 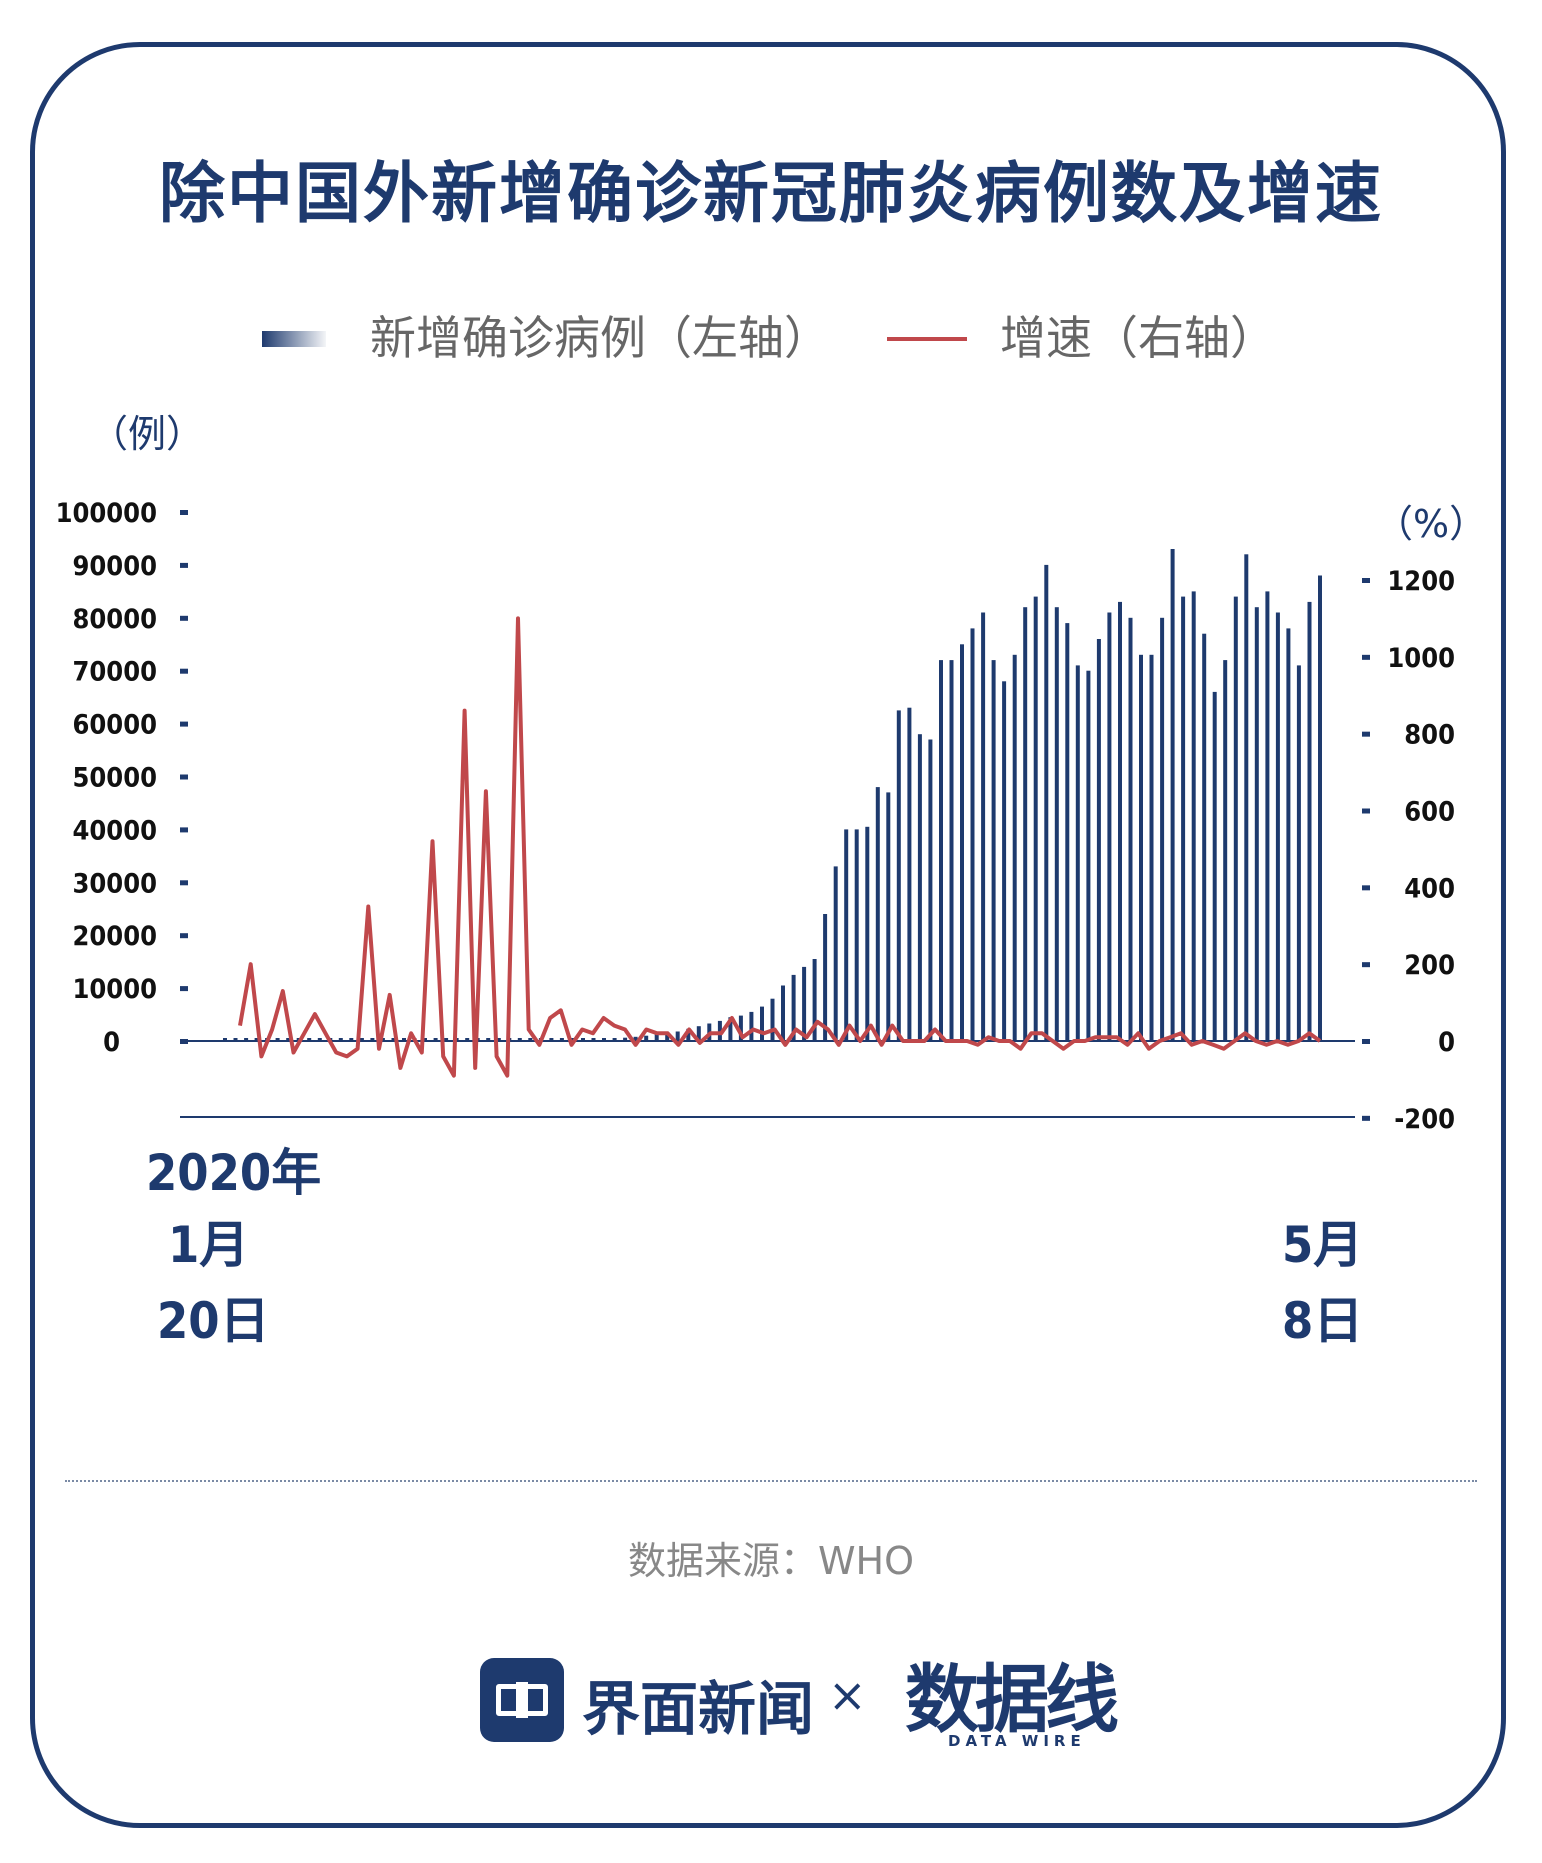 I want to click on left-axis-unit: （例）, so click(x=147, y=434).